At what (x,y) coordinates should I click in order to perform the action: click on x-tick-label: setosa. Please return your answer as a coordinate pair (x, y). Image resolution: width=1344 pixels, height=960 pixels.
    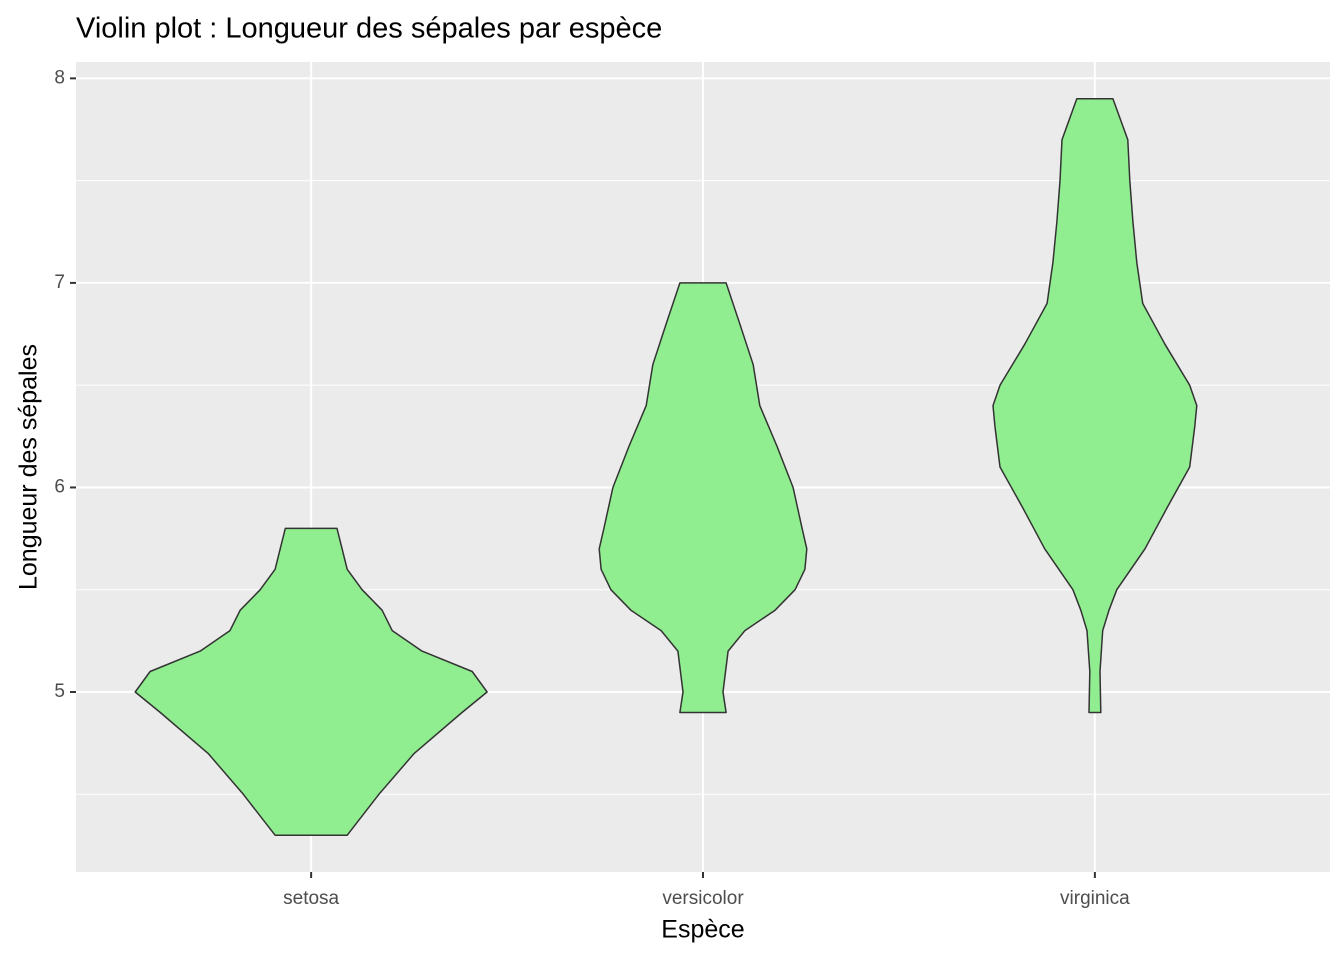
    Looking at the image, I should click on (311, 898).